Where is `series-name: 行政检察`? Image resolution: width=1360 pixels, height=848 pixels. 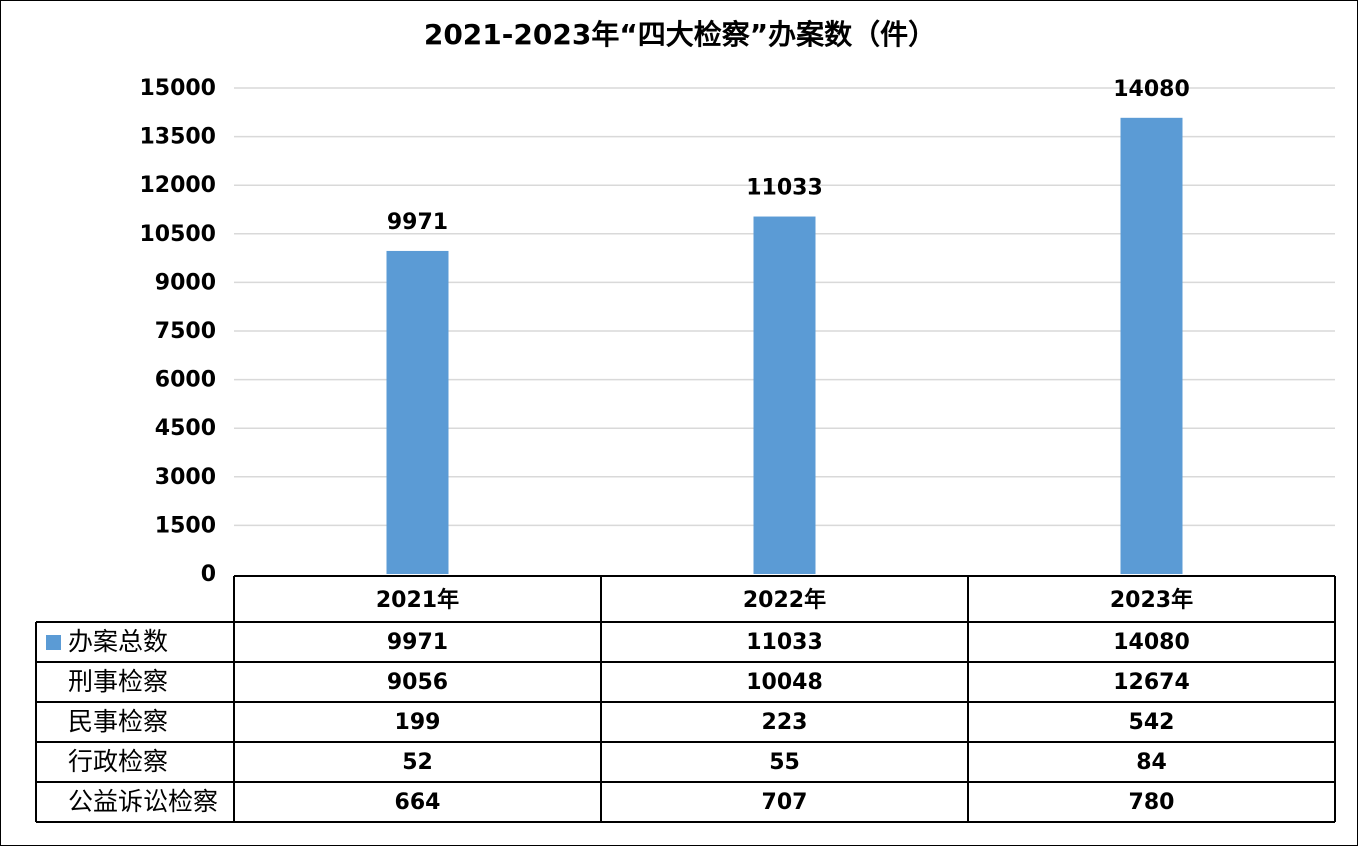 series-name: 行政检察 is located at coordinates (118, 761).